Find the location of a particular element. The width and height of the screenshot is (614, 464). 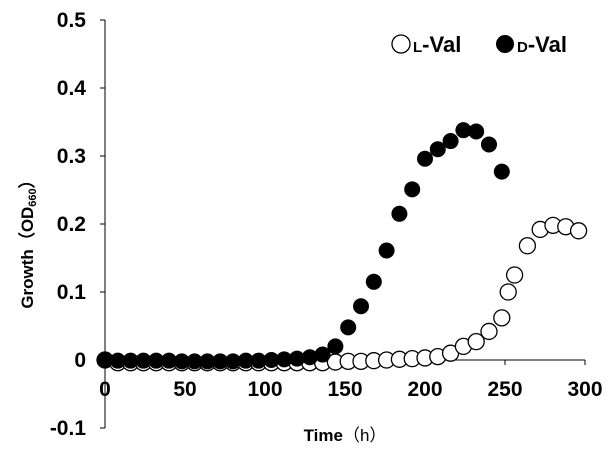

x-tick-label: 0 is located at coordinates (105, 389).